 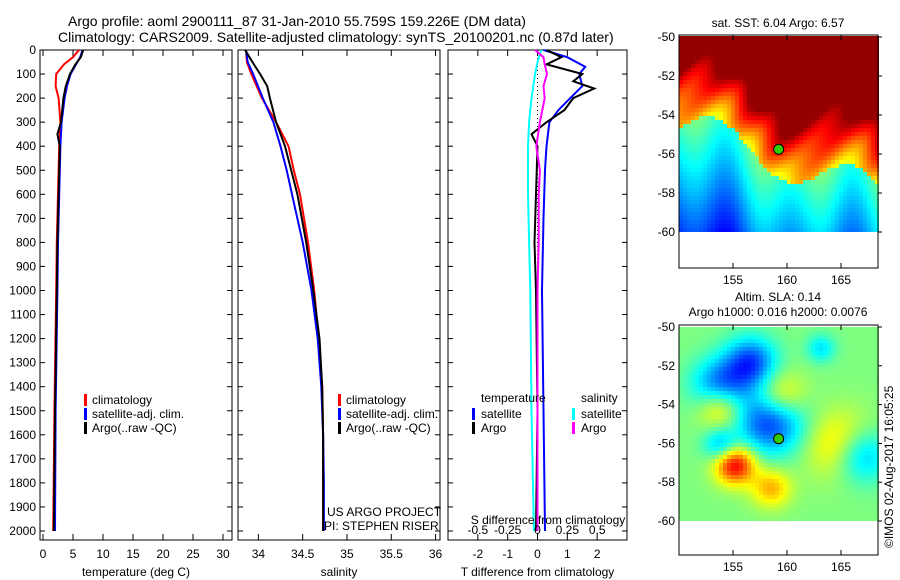 What do you see at coordinates (597, 530) in the screenshot?
I see `x2-tick-label: 0.5` at bounding box center [597, 530].